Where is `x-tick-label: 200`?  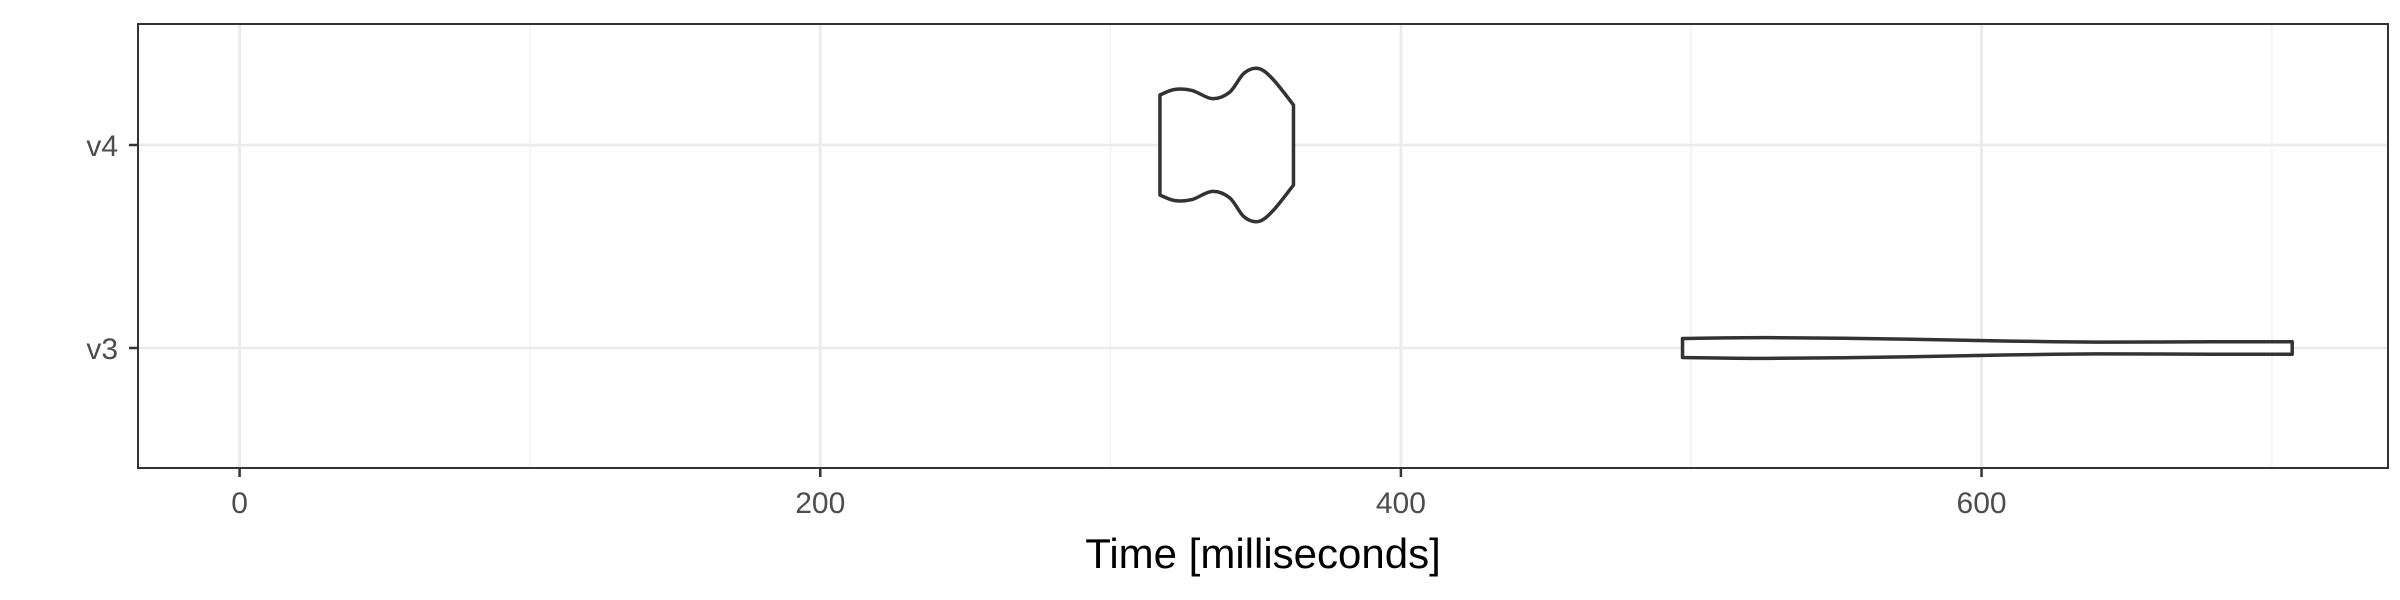
x-tick-label: 200 is located at coordinates (820, 503).